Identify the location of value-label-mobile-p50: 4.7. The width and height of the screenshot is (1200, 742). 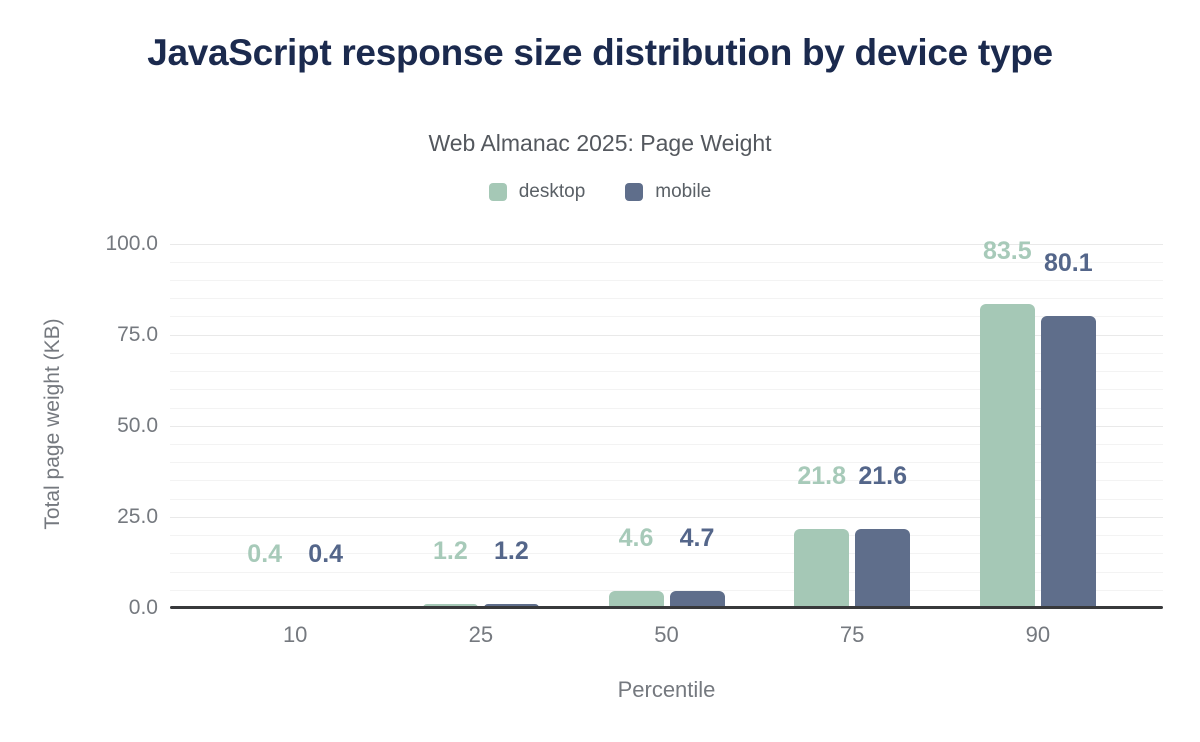
(697, 537).